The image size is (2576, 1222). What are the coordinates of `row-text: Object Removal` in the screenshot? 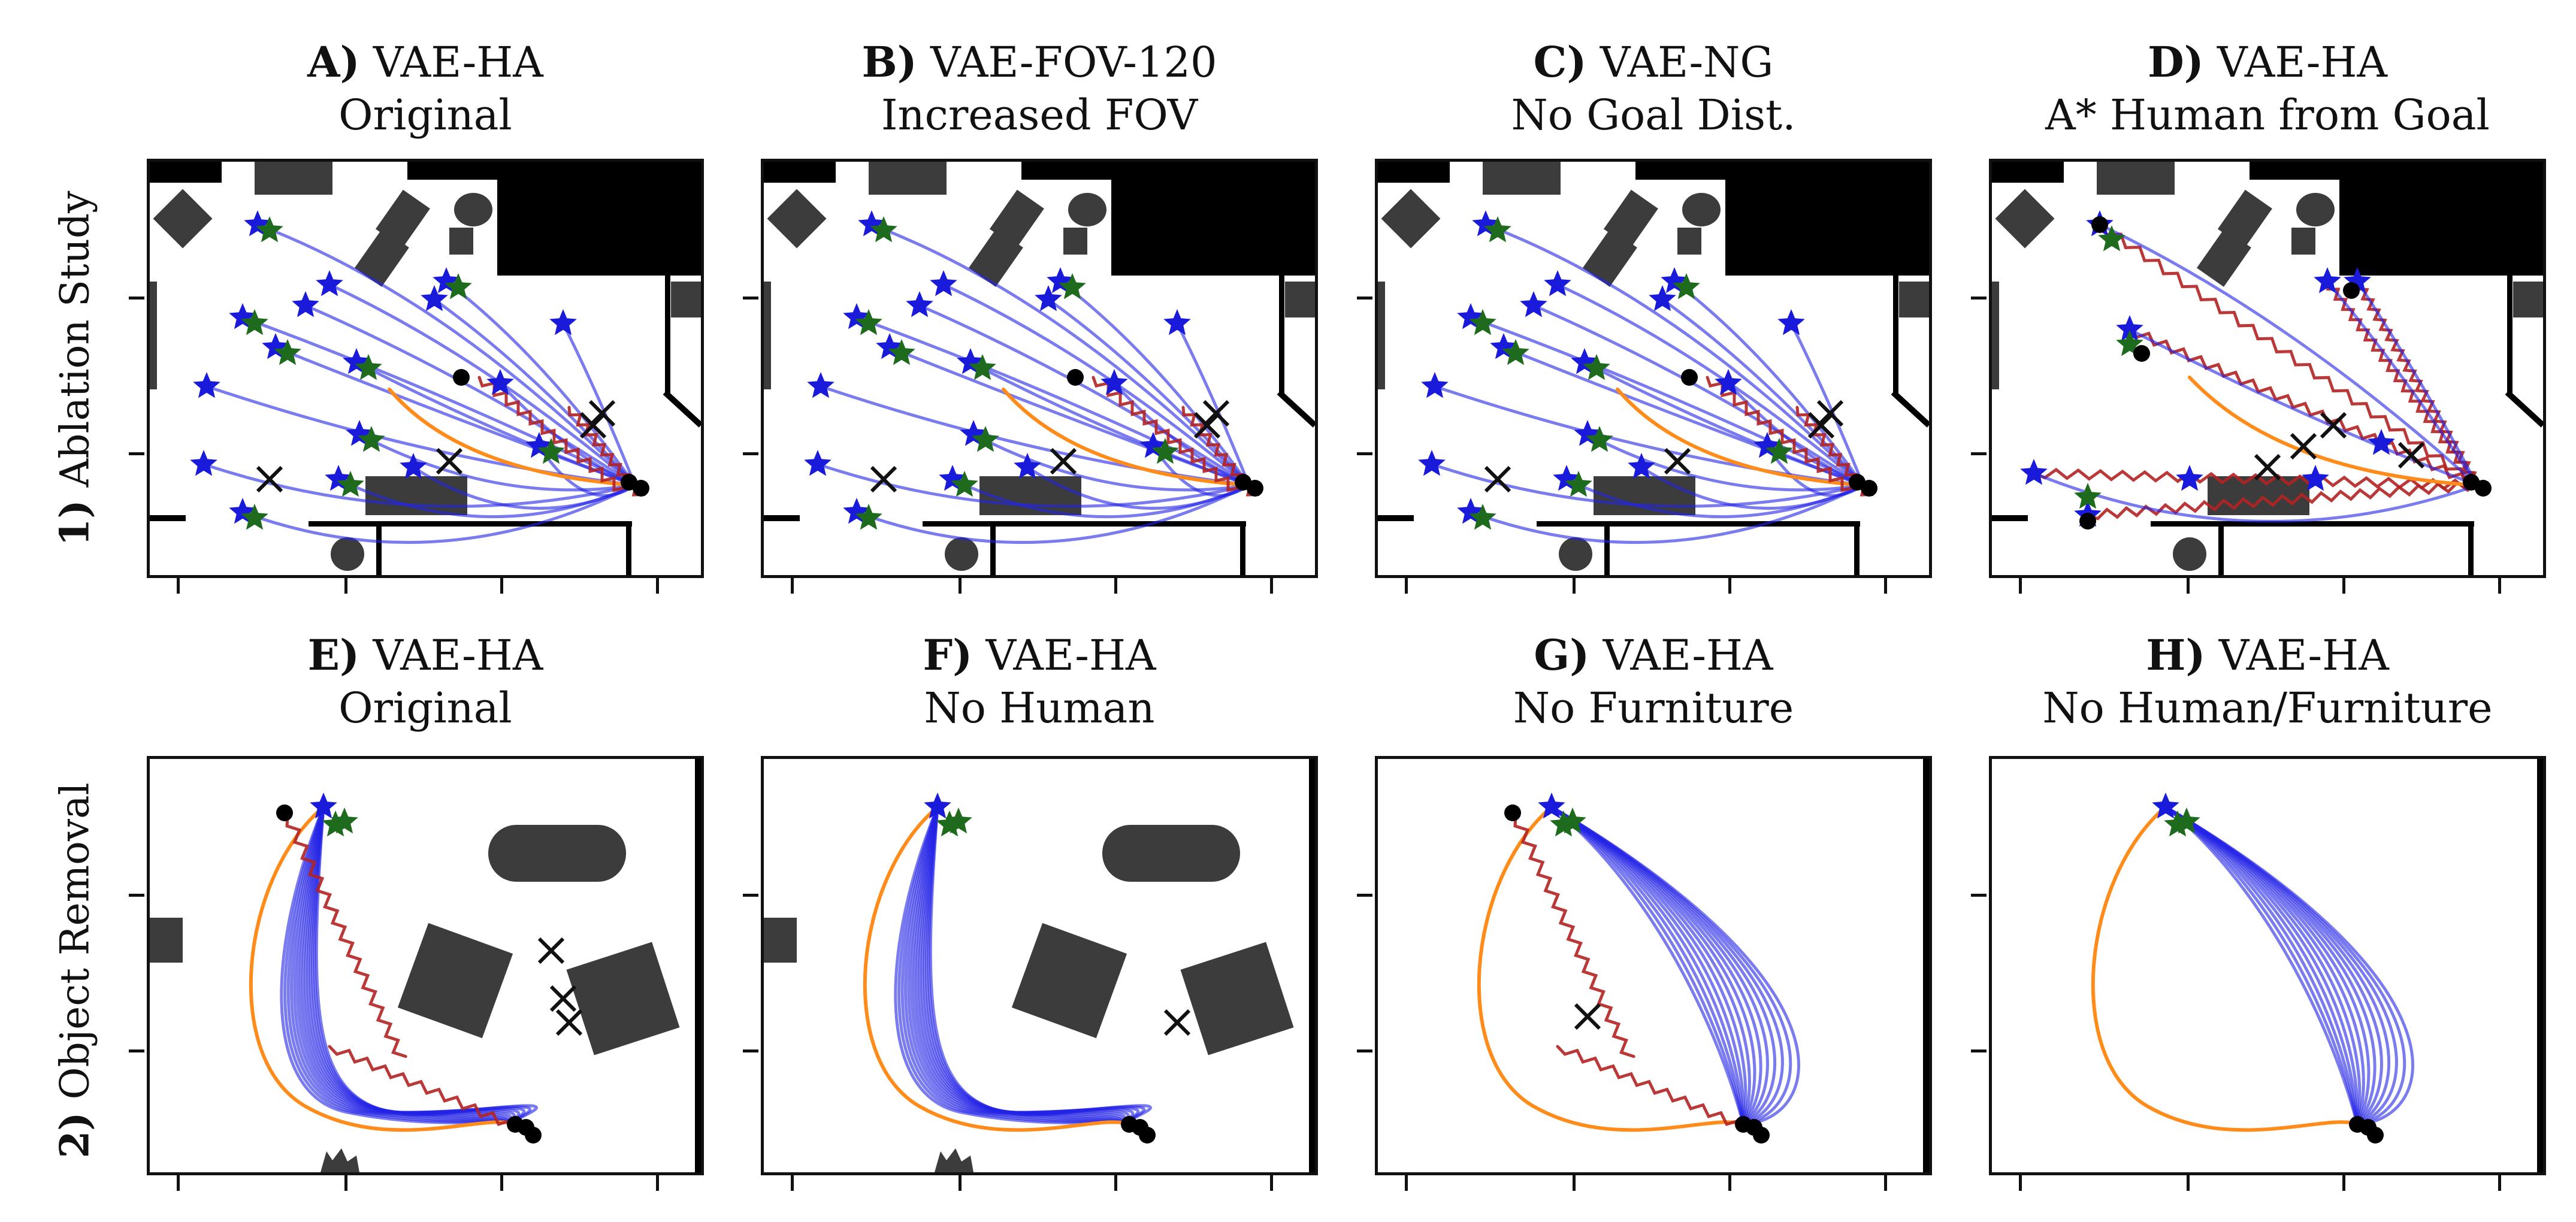 It's located at (75, 941).